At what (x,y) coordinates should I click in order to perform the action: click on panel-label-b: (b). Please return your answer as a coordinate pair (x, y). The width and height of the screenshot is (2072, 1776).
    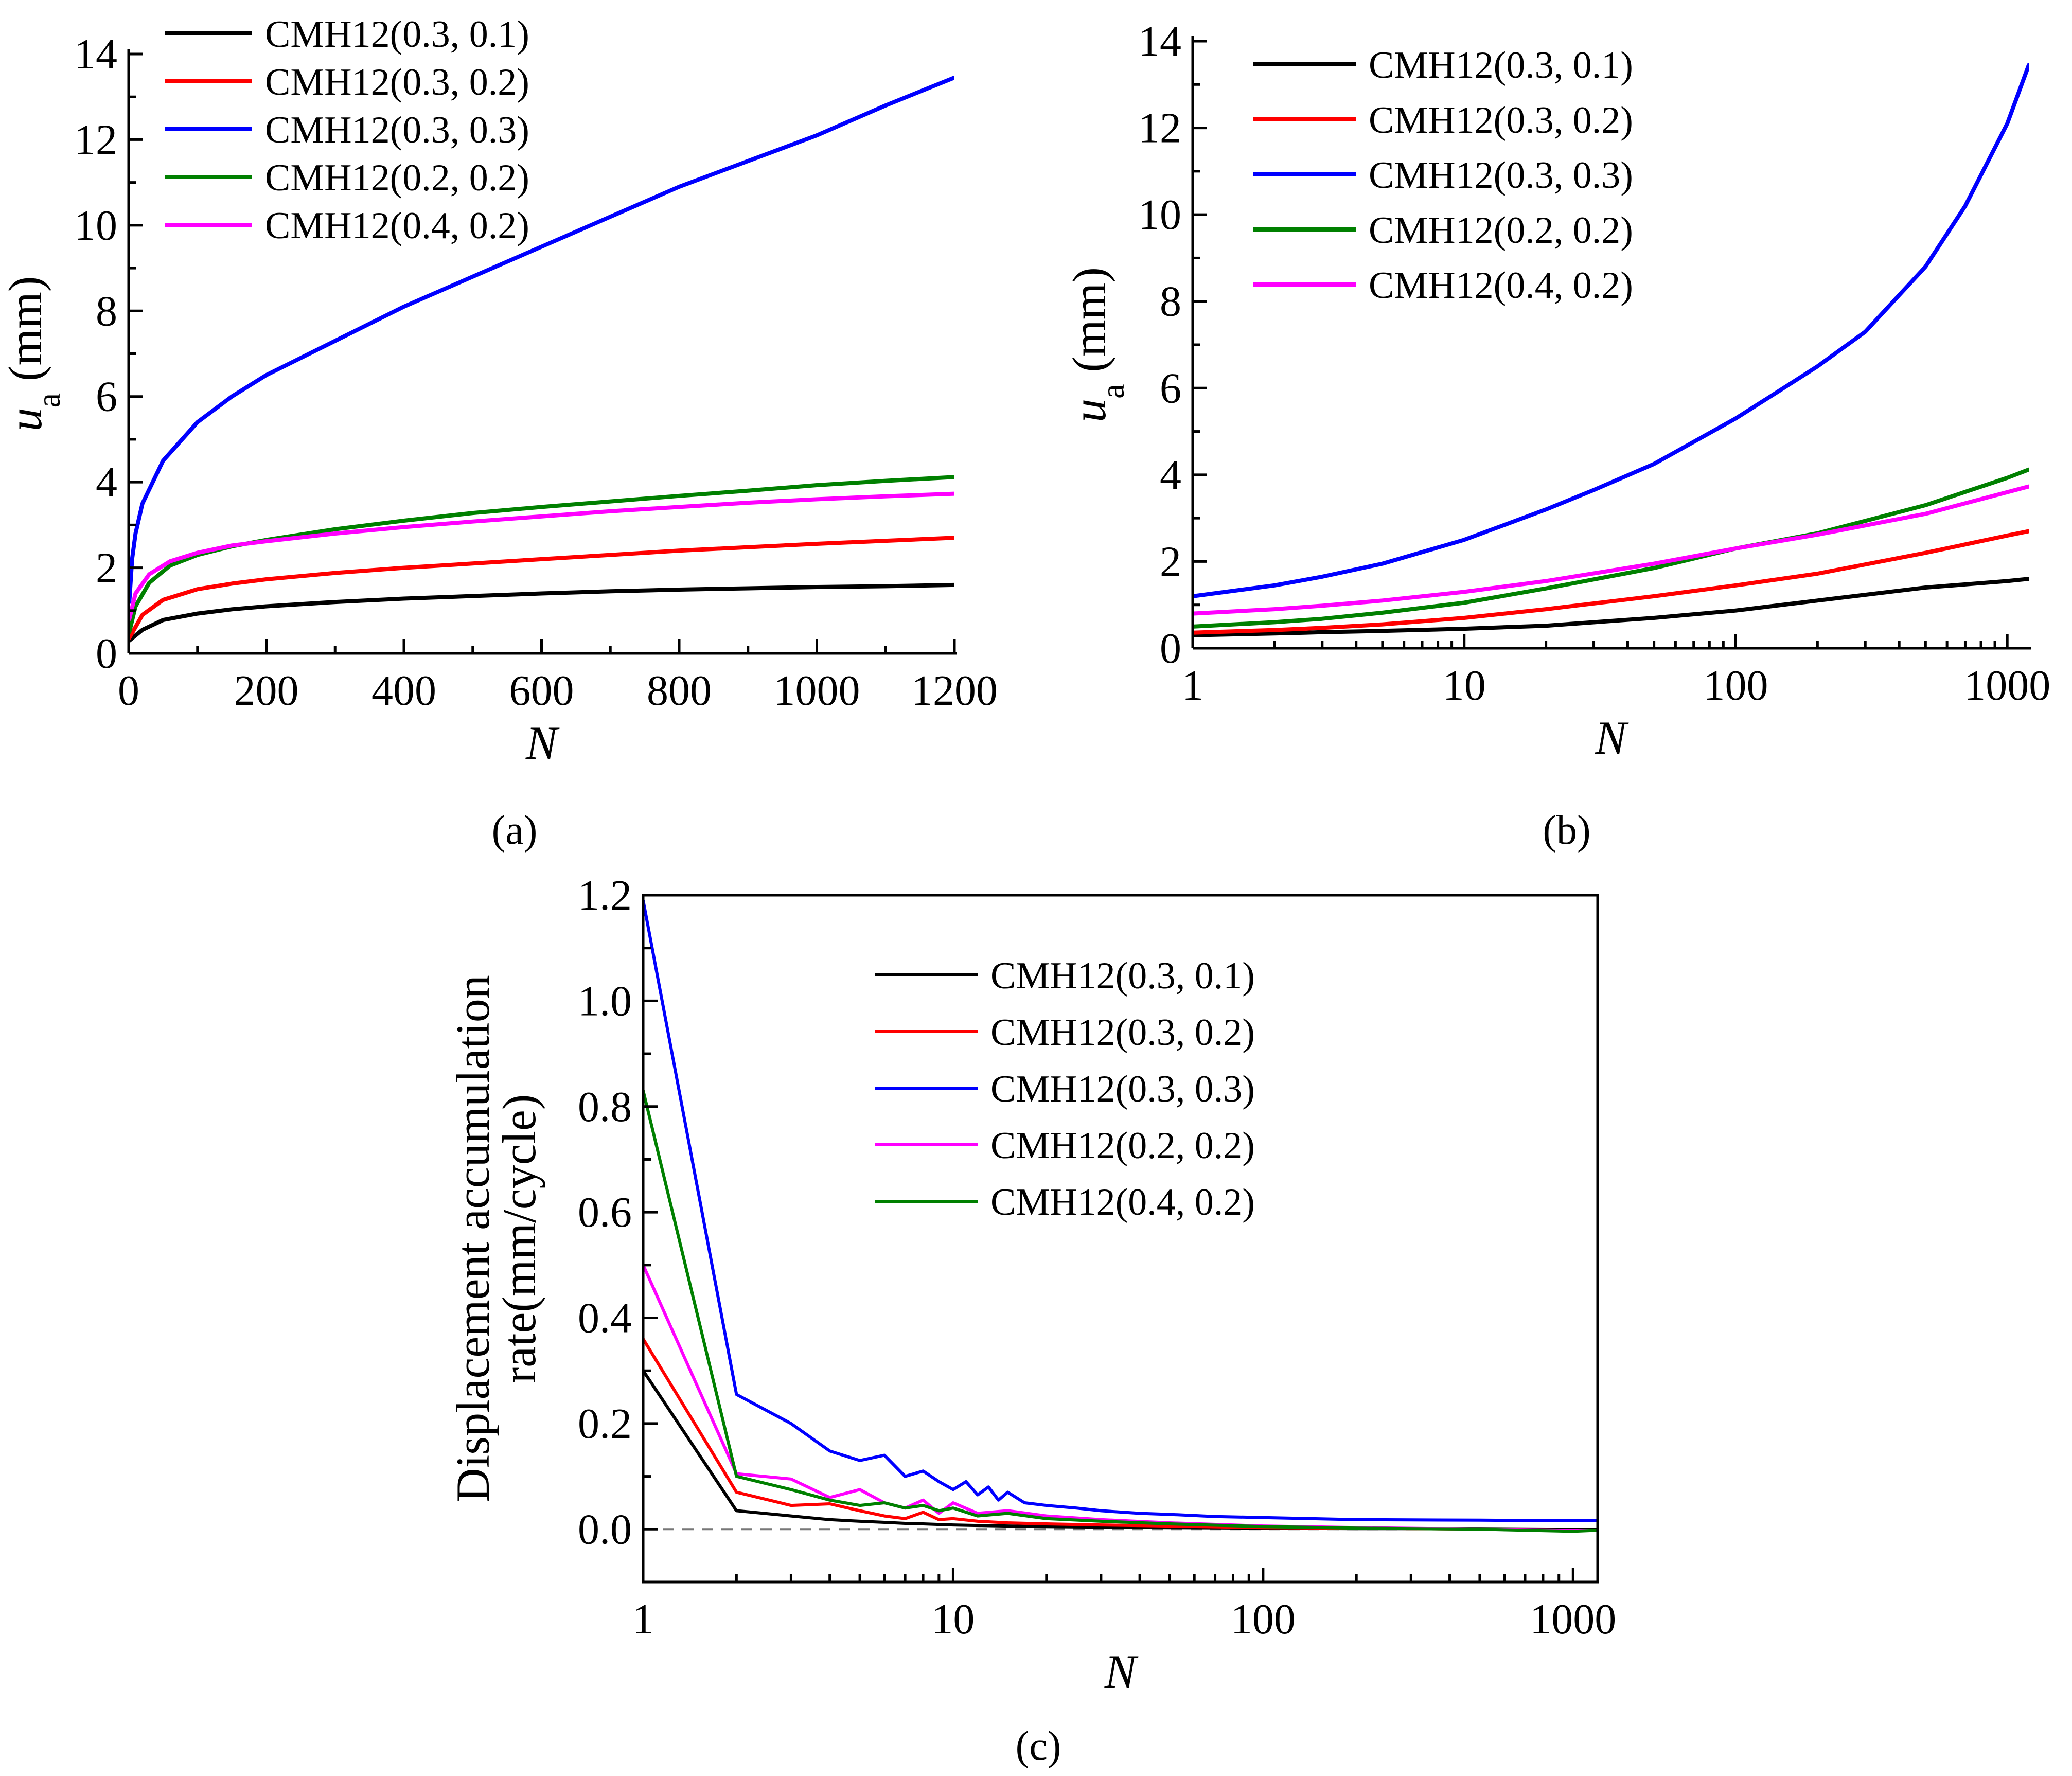
    Looking at the image, I should click on (1566, 830).